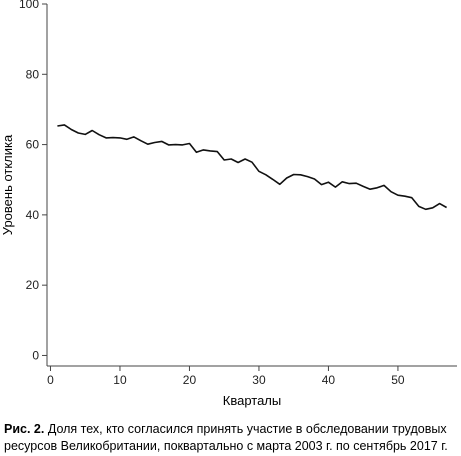  Describe the element at coordinates (190, 380) in the screenshot. I see `x-tick-label: 20` at that location.